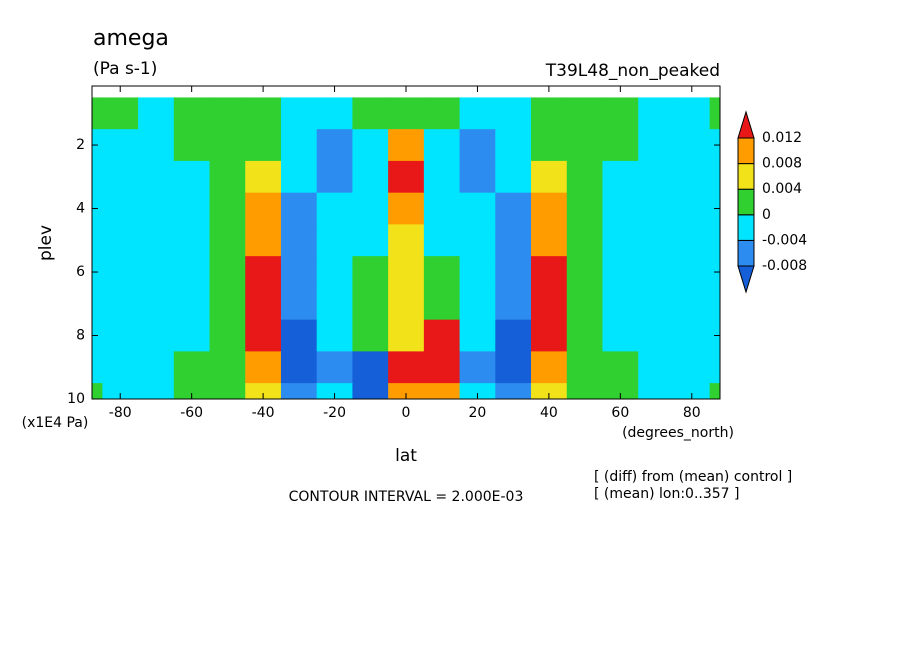 This screenshot has width=904, height=654. I want to click on x-tick-label: -20, so click(334, 413).